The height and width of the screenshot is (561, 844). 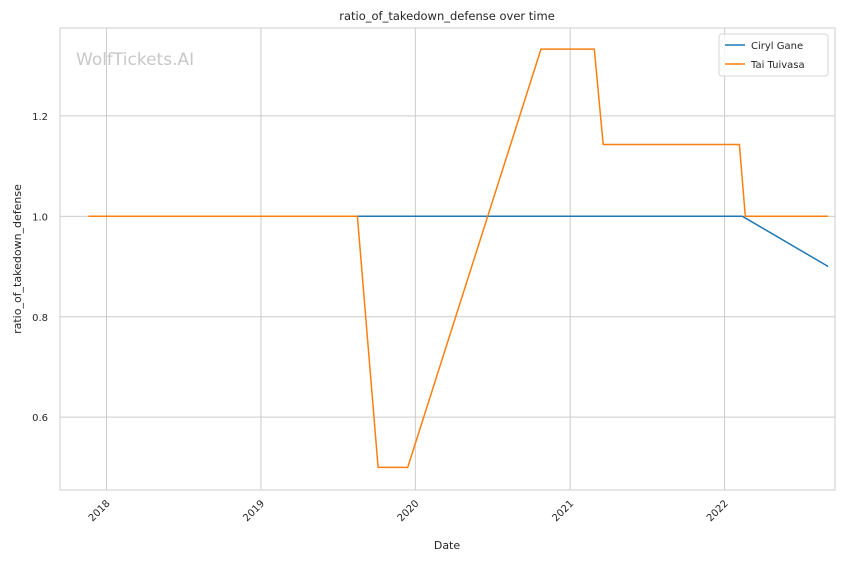 I want to click on x-tick-labels: 2018 2019 2020 2021 2022, so click(x=409, y=511).